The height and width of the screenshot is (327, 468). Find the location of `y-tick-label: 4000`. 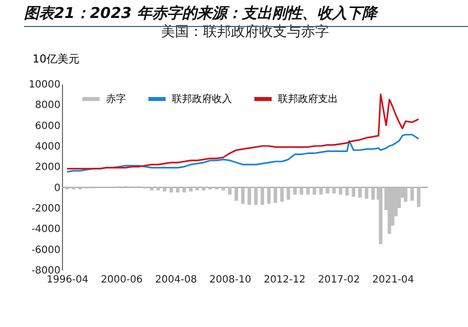

y-tick-label: 4000 is located at coordinates (47, 147).